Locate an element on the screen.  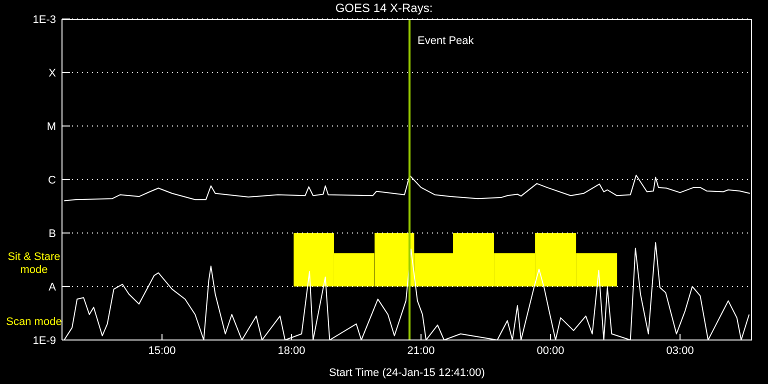
y-tick-label: 1E-3 is located at coordinates (44, 20).